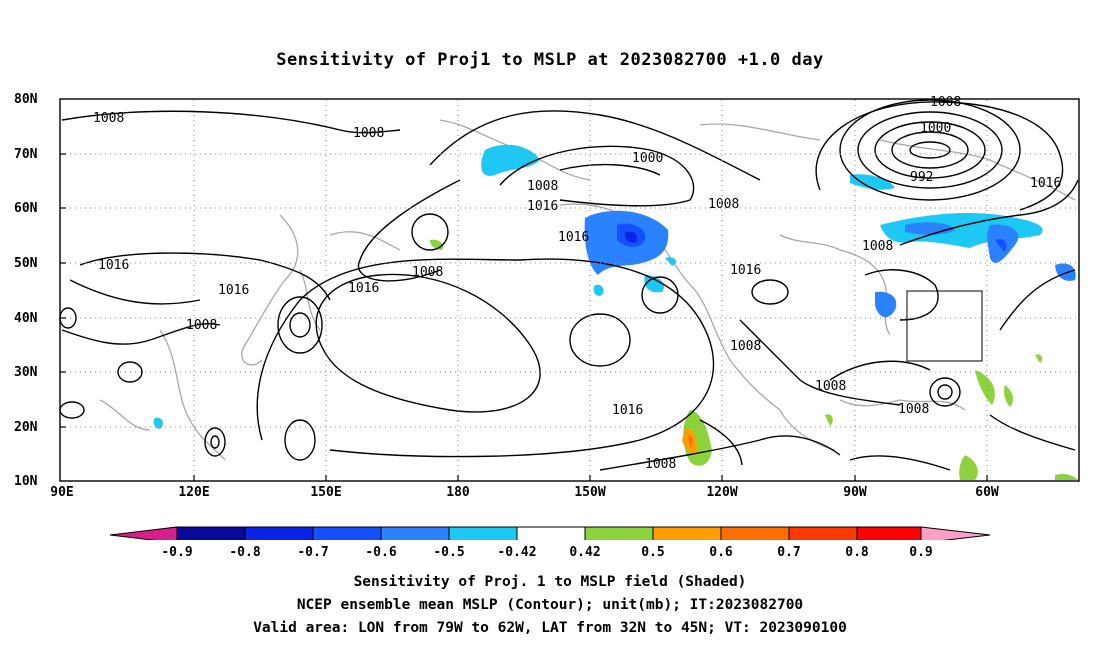 This screenshot has height=650, width=1100. What do you see at coordinates (585, 552) in the screenshot?
I see `colorbar-tick-label: 0.42` at bounding box center [585, 552].